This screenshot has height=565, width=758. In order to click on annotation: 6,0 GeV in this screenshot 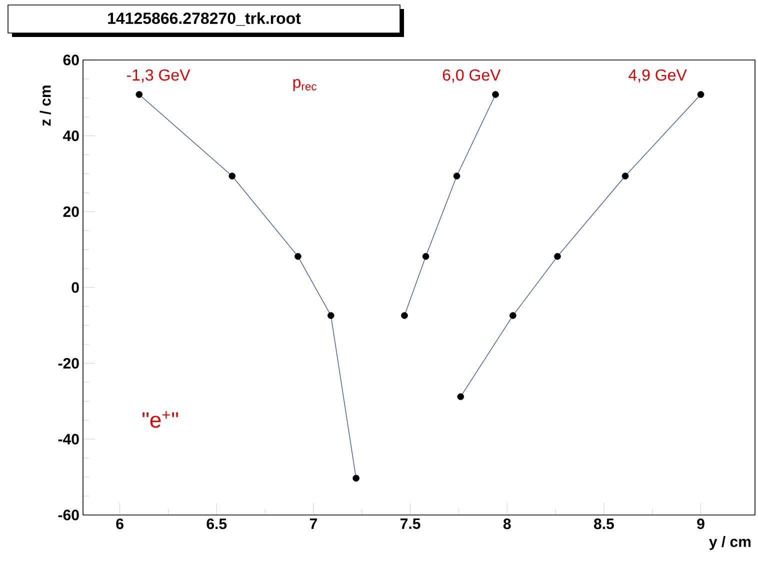, I will do `click(471, 76)`.